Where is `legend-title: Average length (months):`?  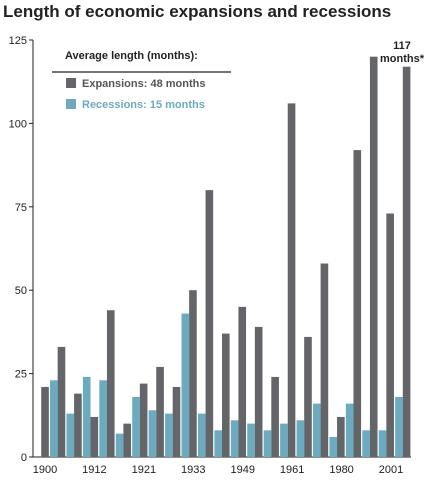
legend-title: Average length (months): is located at coordinates (131, 56).